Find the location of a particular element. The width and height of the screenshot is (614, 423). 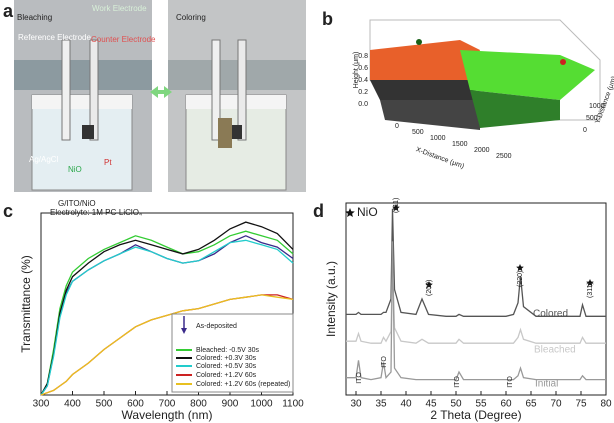

x-tick-label: 0 is located at coordinates (397, 126).